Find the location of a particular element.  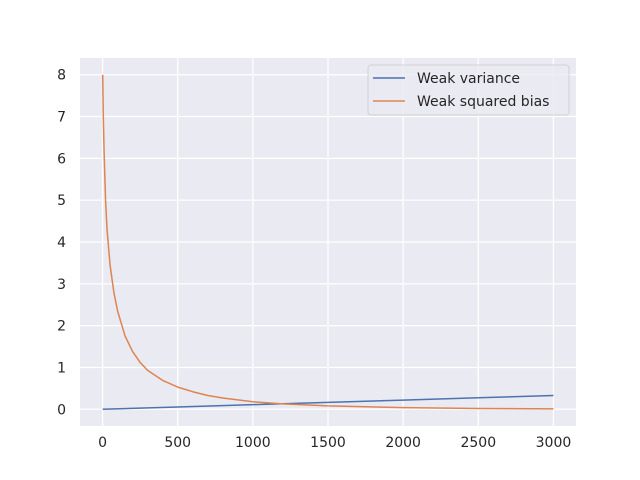

legend-label-weak-variance: Weak variance is located at coordinates (468, 79).